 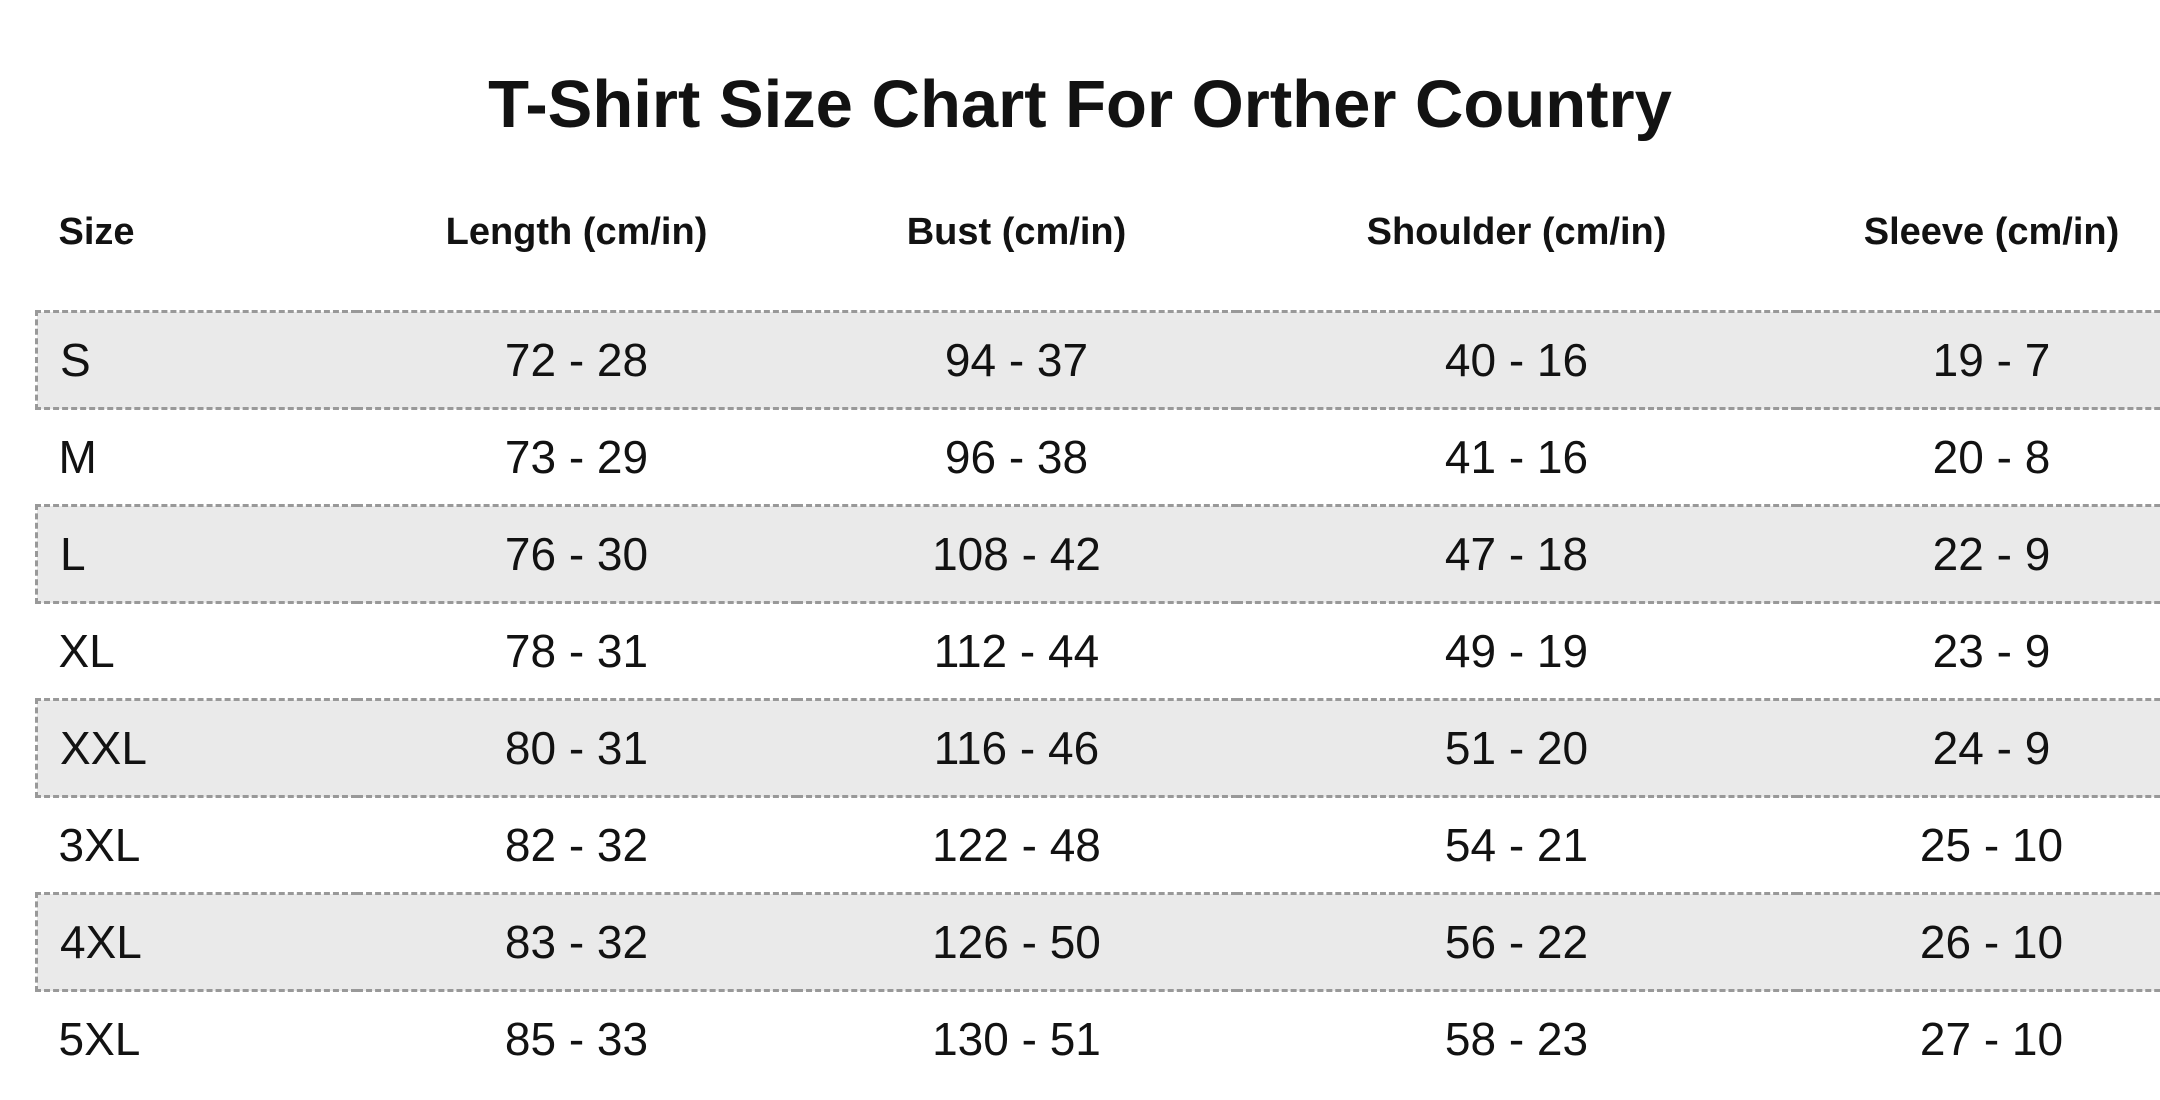 What do you see at coordinates (1016, 942) in the screenshot?
I see `cell-bust: 126 - 50` at bounding box center [1016, 942].